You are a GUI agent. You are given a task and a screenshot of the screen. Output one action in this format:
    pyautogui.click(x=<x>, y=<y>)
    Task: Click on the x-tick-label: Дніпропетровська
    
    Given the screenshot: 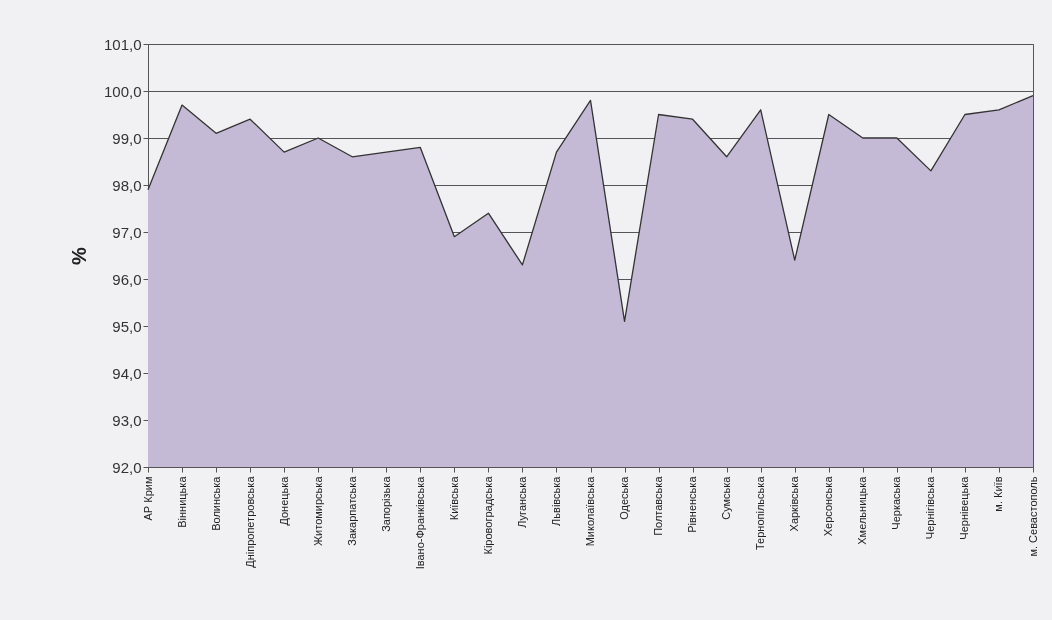 What is the action you would take?
    pyautogui.click(x=249, y=521)
    